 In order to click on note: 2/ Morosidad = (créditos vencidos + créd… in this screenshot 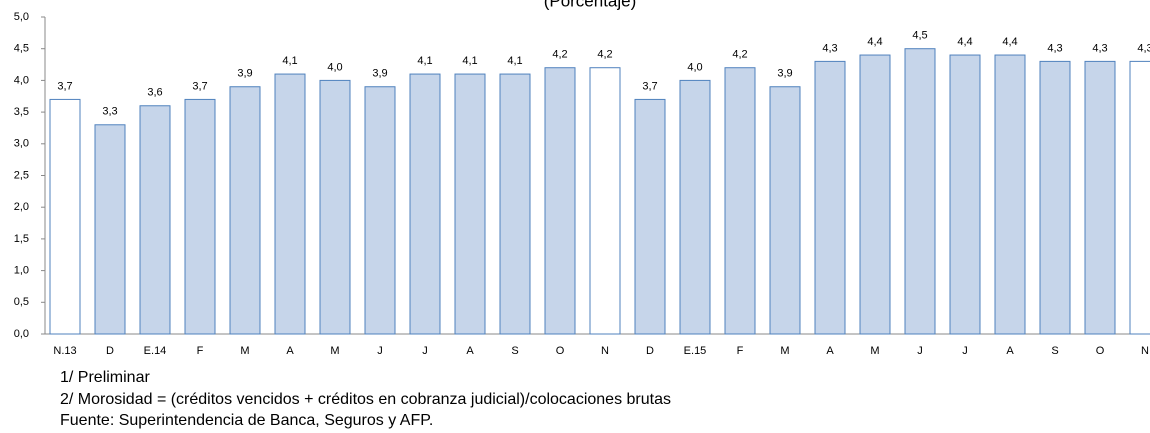, I will do `click(365, 399)`.